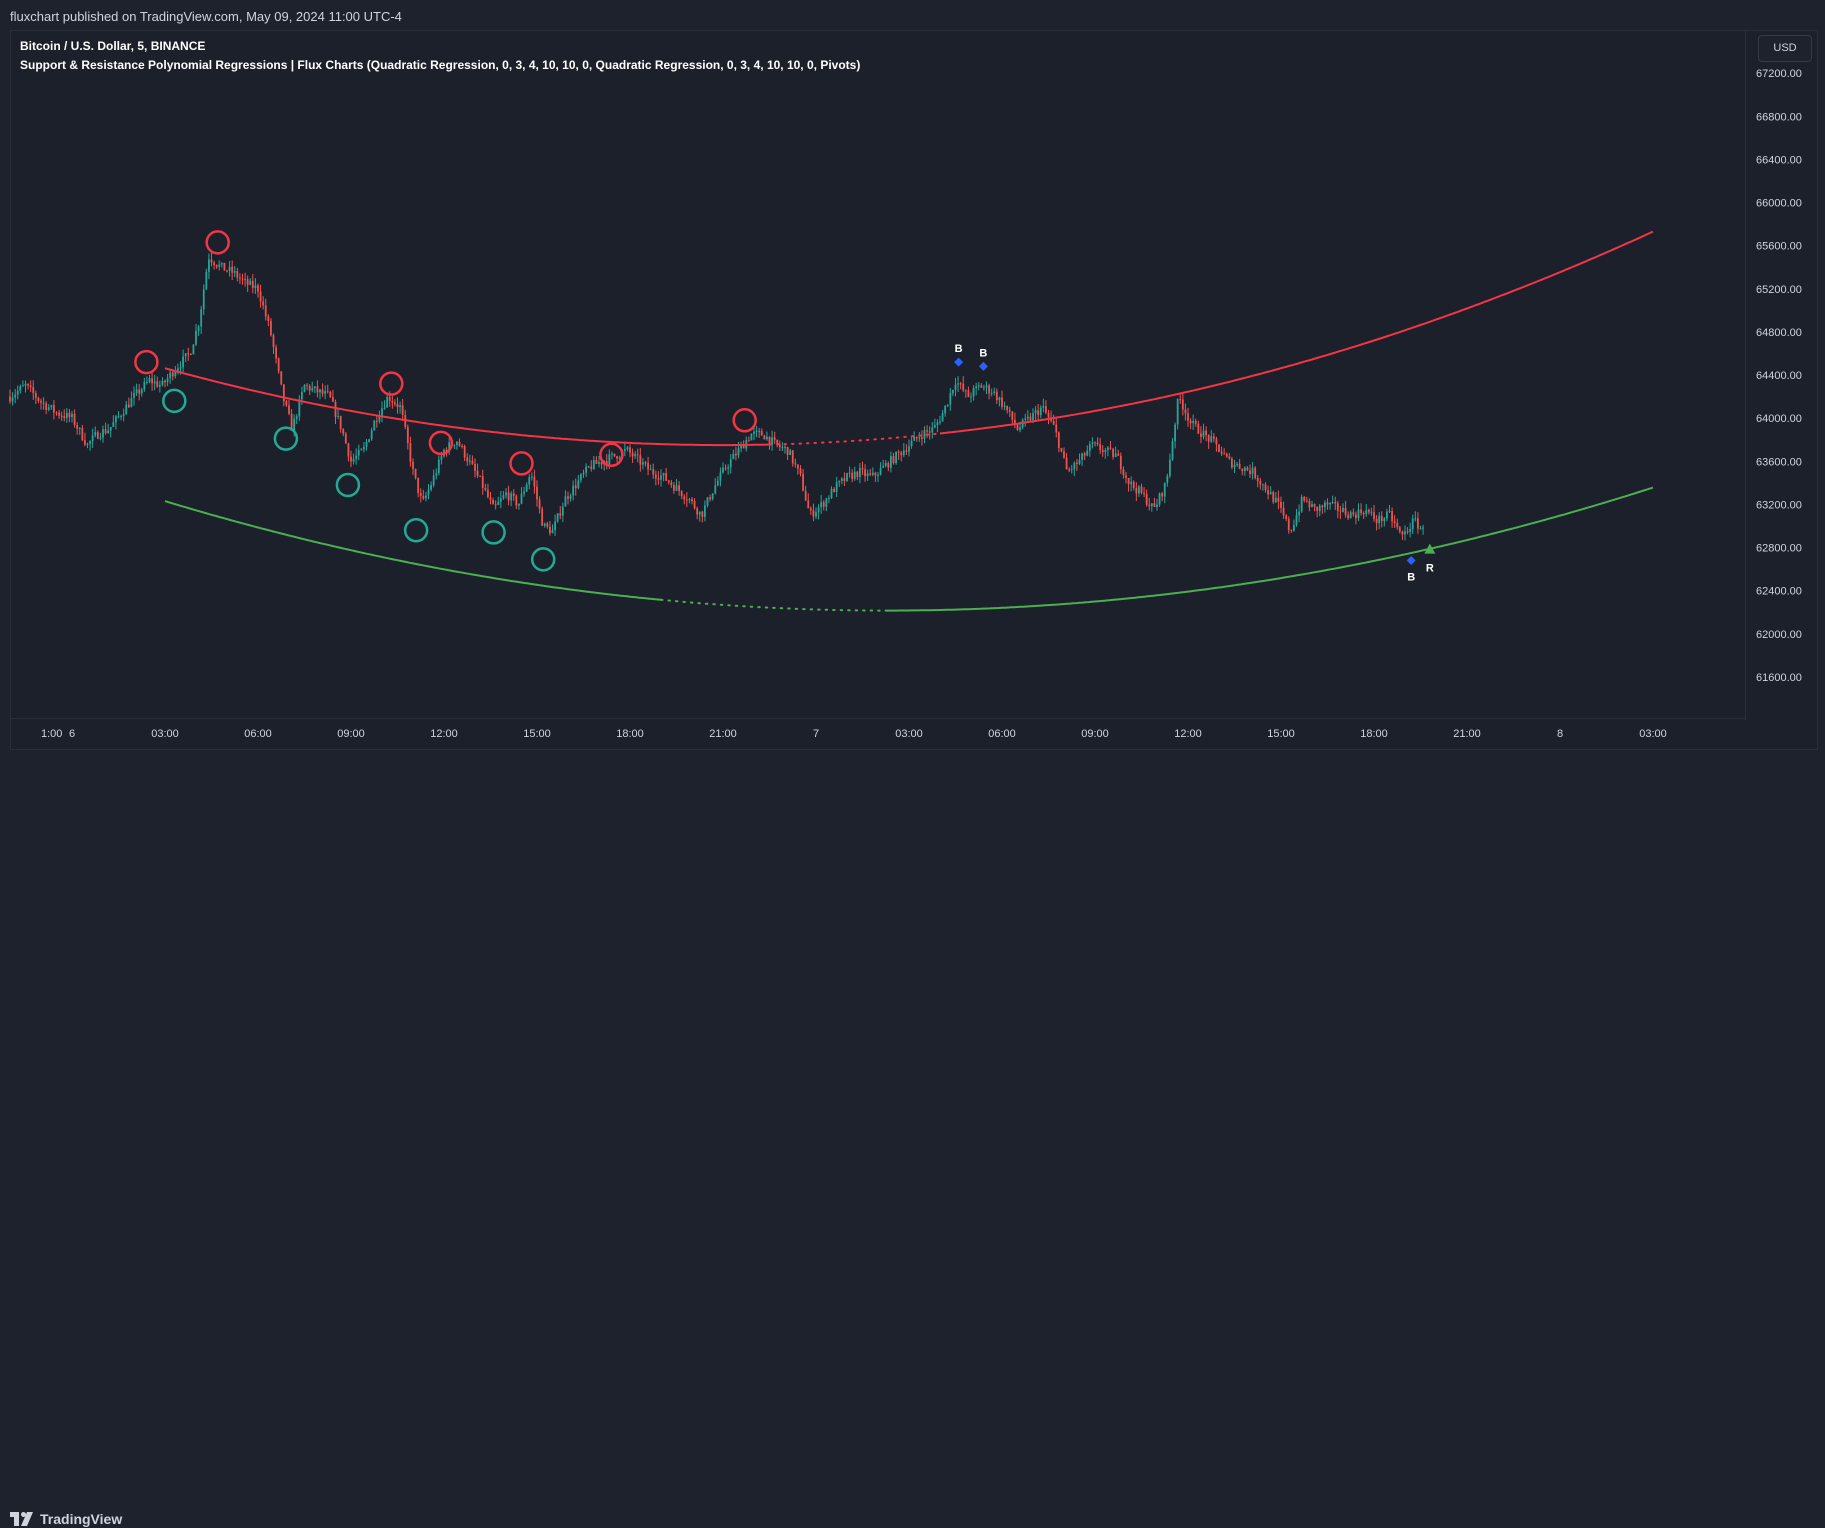 The width and height of the screenshot is (1825, 1528). Describe the element at coordinates (1779, 117) in the screenshot. I see `price-tick-label: 66800.00` at that location.